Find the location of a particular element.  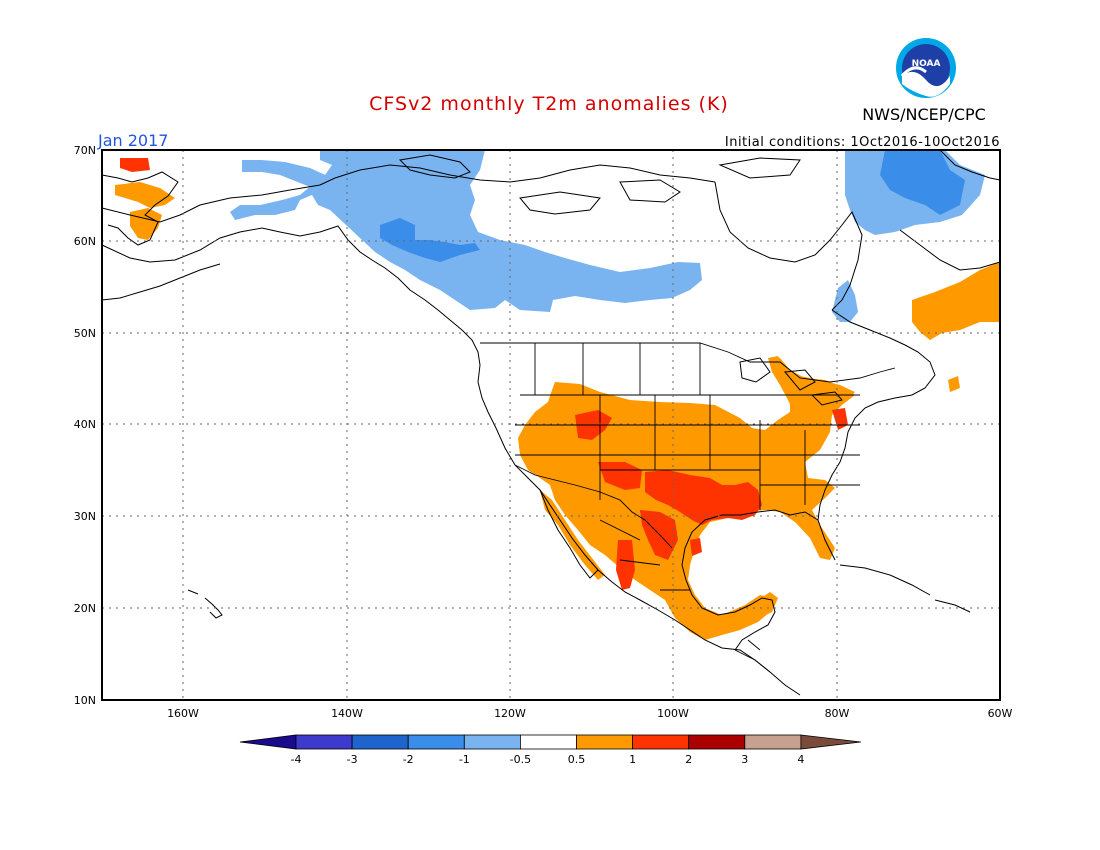

lat-label: 40N is located at coordinates (85, 424).